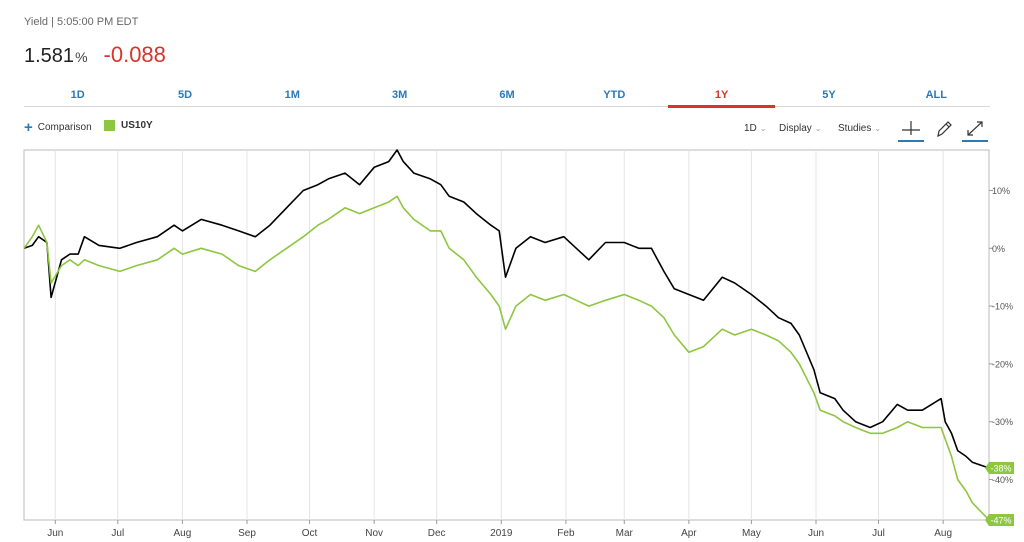 The image size is (1024, 542). I want to click on display-label: Display, so click(795, 128).